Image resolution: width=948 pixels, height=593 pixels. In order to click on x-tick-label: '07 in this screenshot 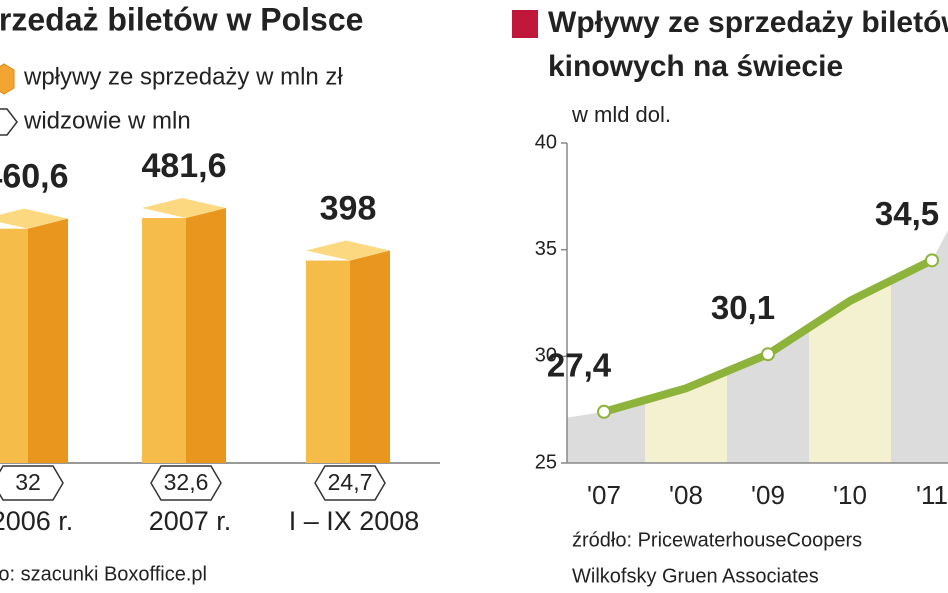, I will do `click(604, 495)`.